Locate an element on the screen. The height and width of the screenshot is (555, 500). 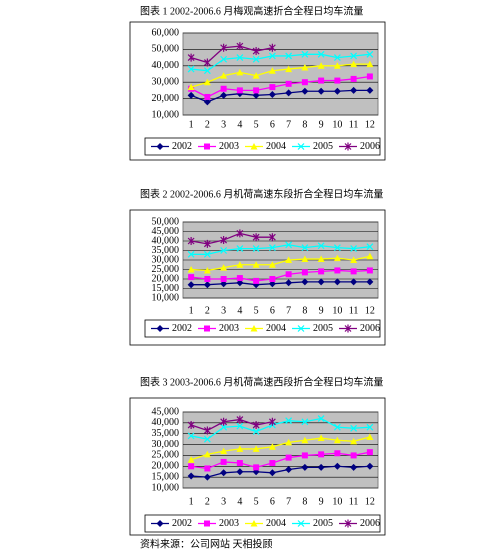
y-tick-label: 35,000 is located at coordinates (166, 433).